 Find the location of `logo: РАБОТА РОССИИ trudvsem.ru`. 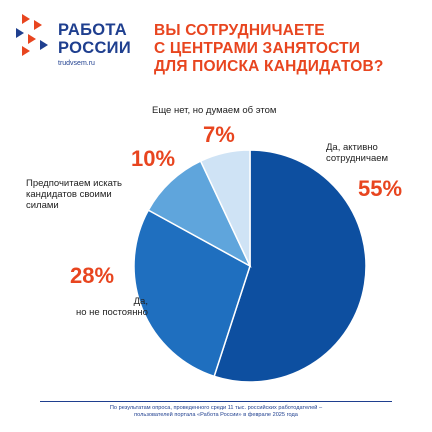

logo: РАБОТА РОССИИ trudvsem.ru is located at coordinates (84, 42).